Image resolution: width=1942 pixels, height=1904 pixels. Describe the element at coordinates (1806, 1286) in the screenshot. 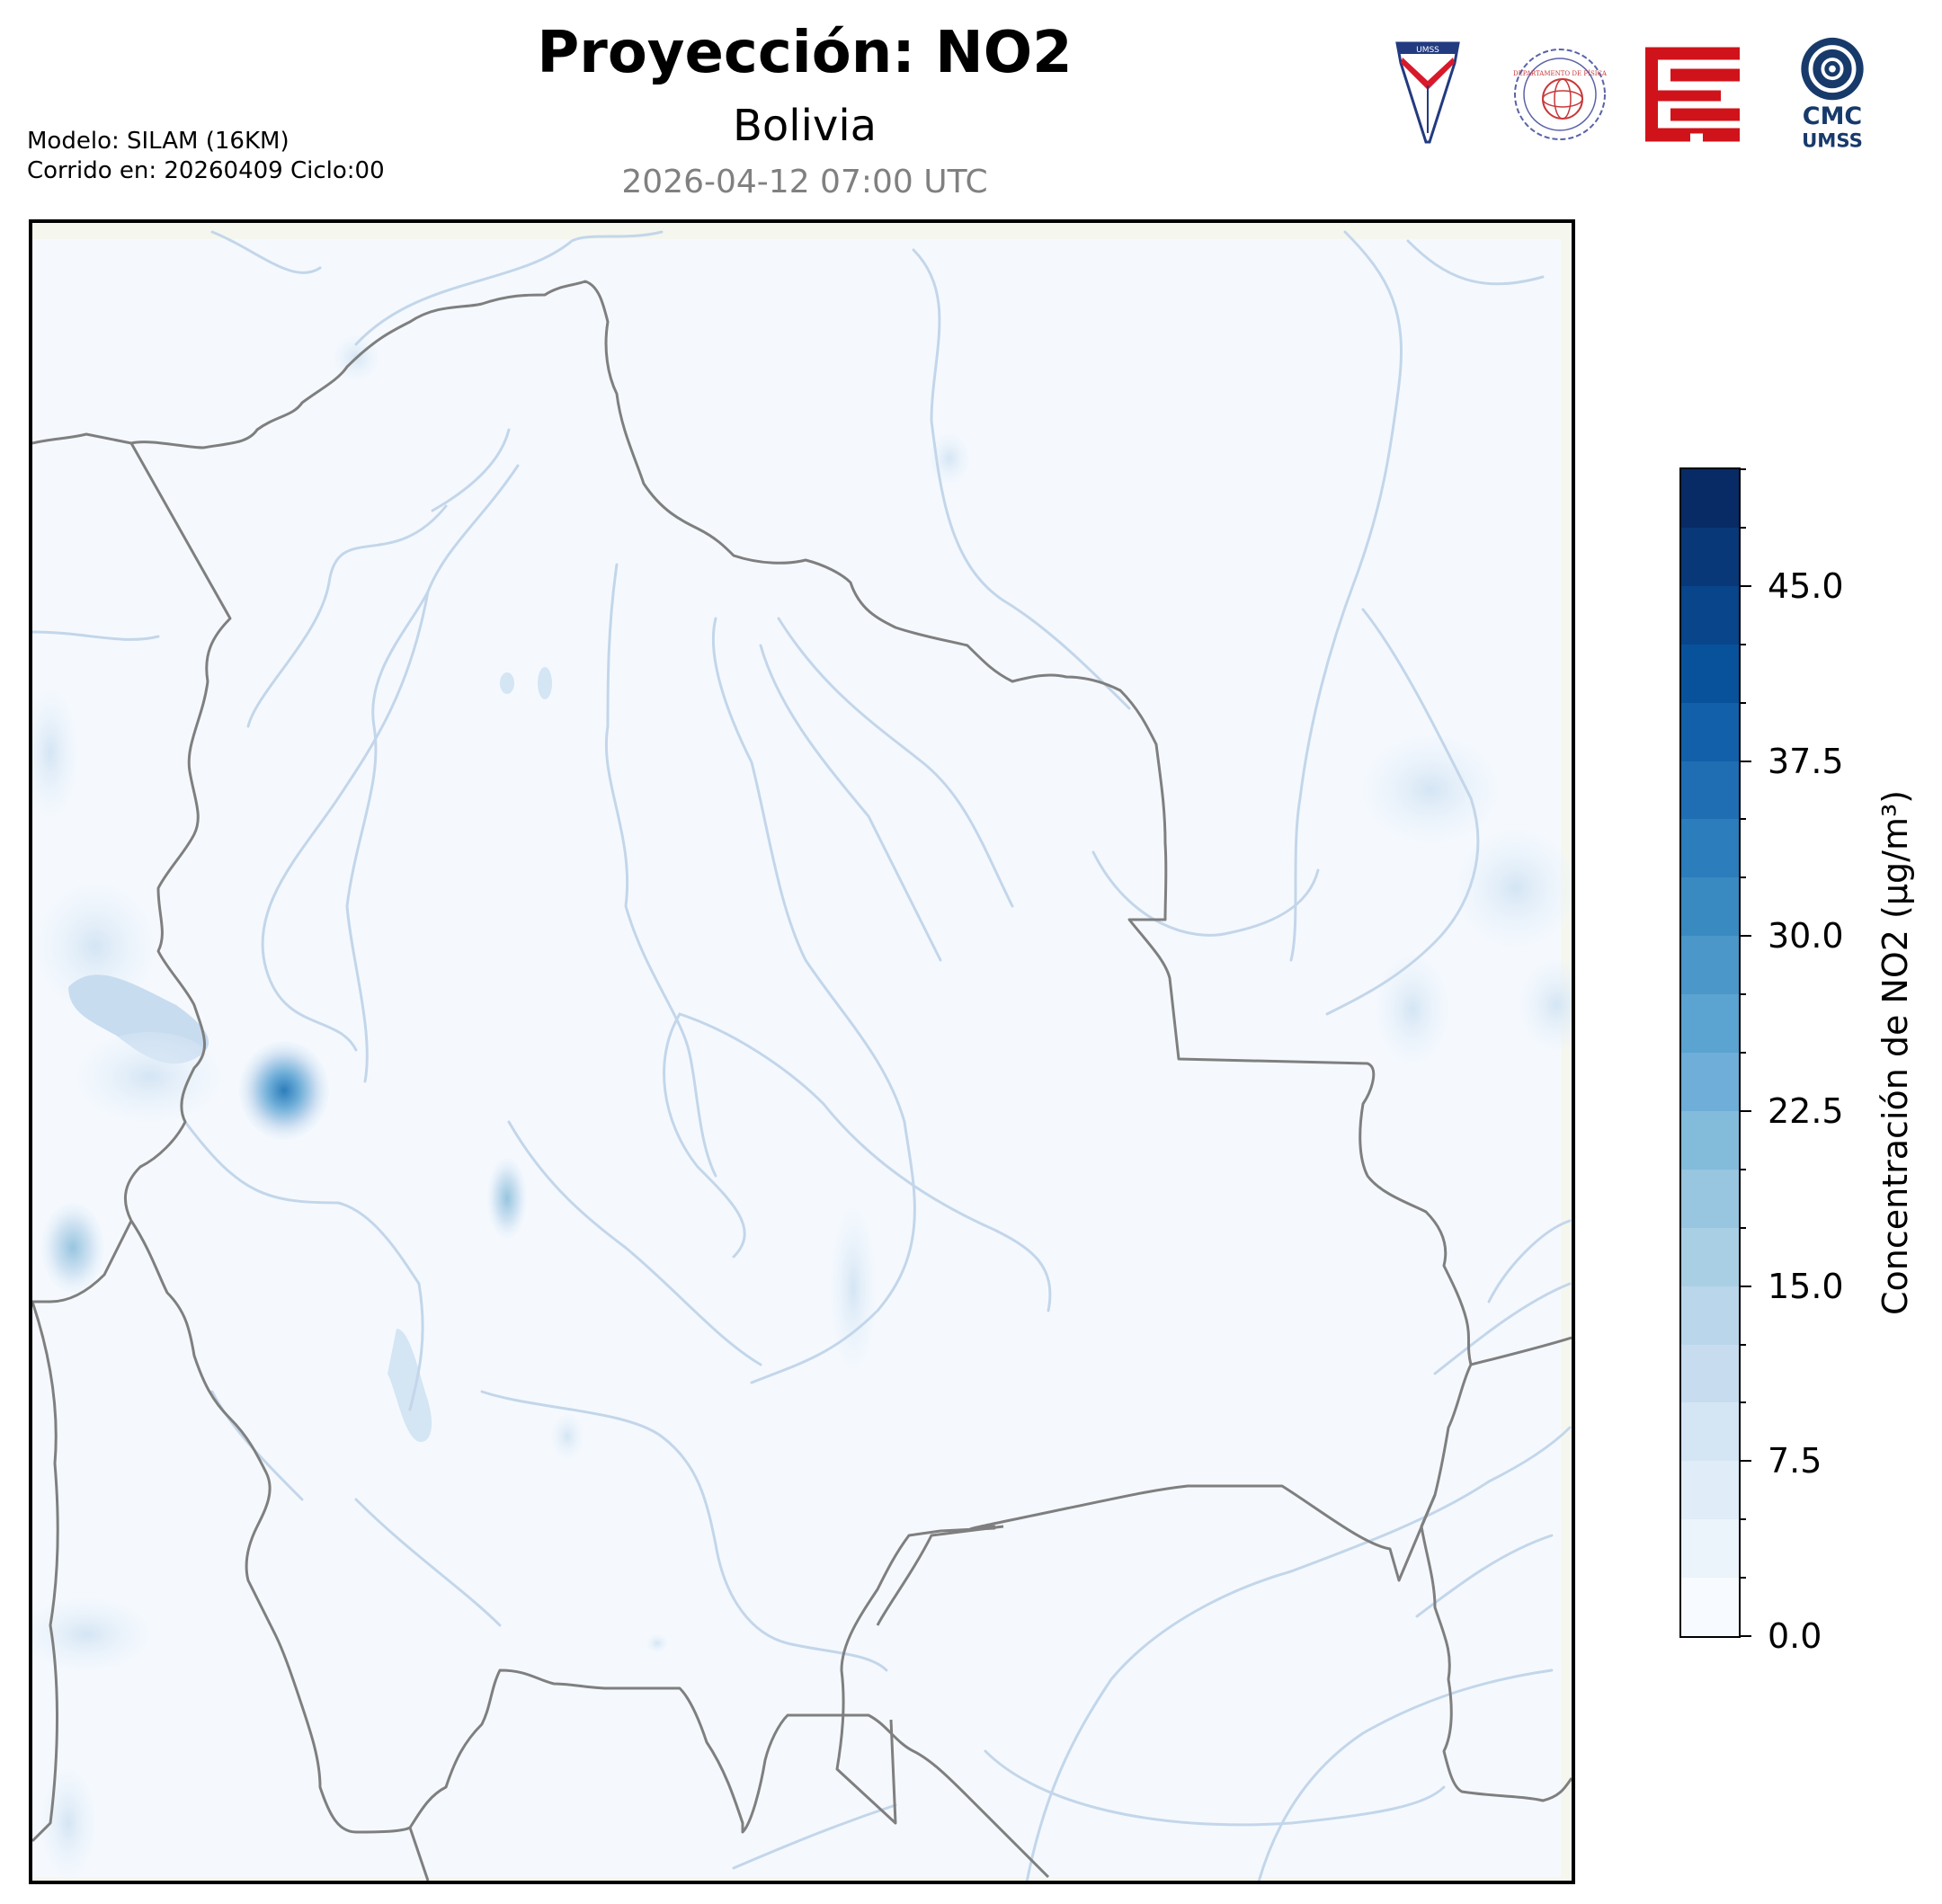

I see `colorbar-tick-label: 15.0` at that location.